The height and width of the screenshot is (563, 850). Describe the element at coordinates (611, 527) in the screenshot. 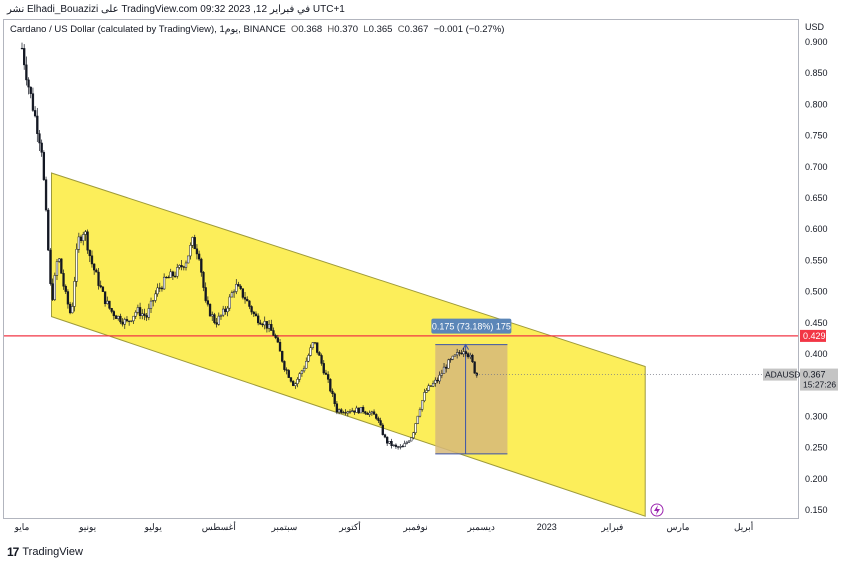

I see `x-tick-label: فبراير` at that location.